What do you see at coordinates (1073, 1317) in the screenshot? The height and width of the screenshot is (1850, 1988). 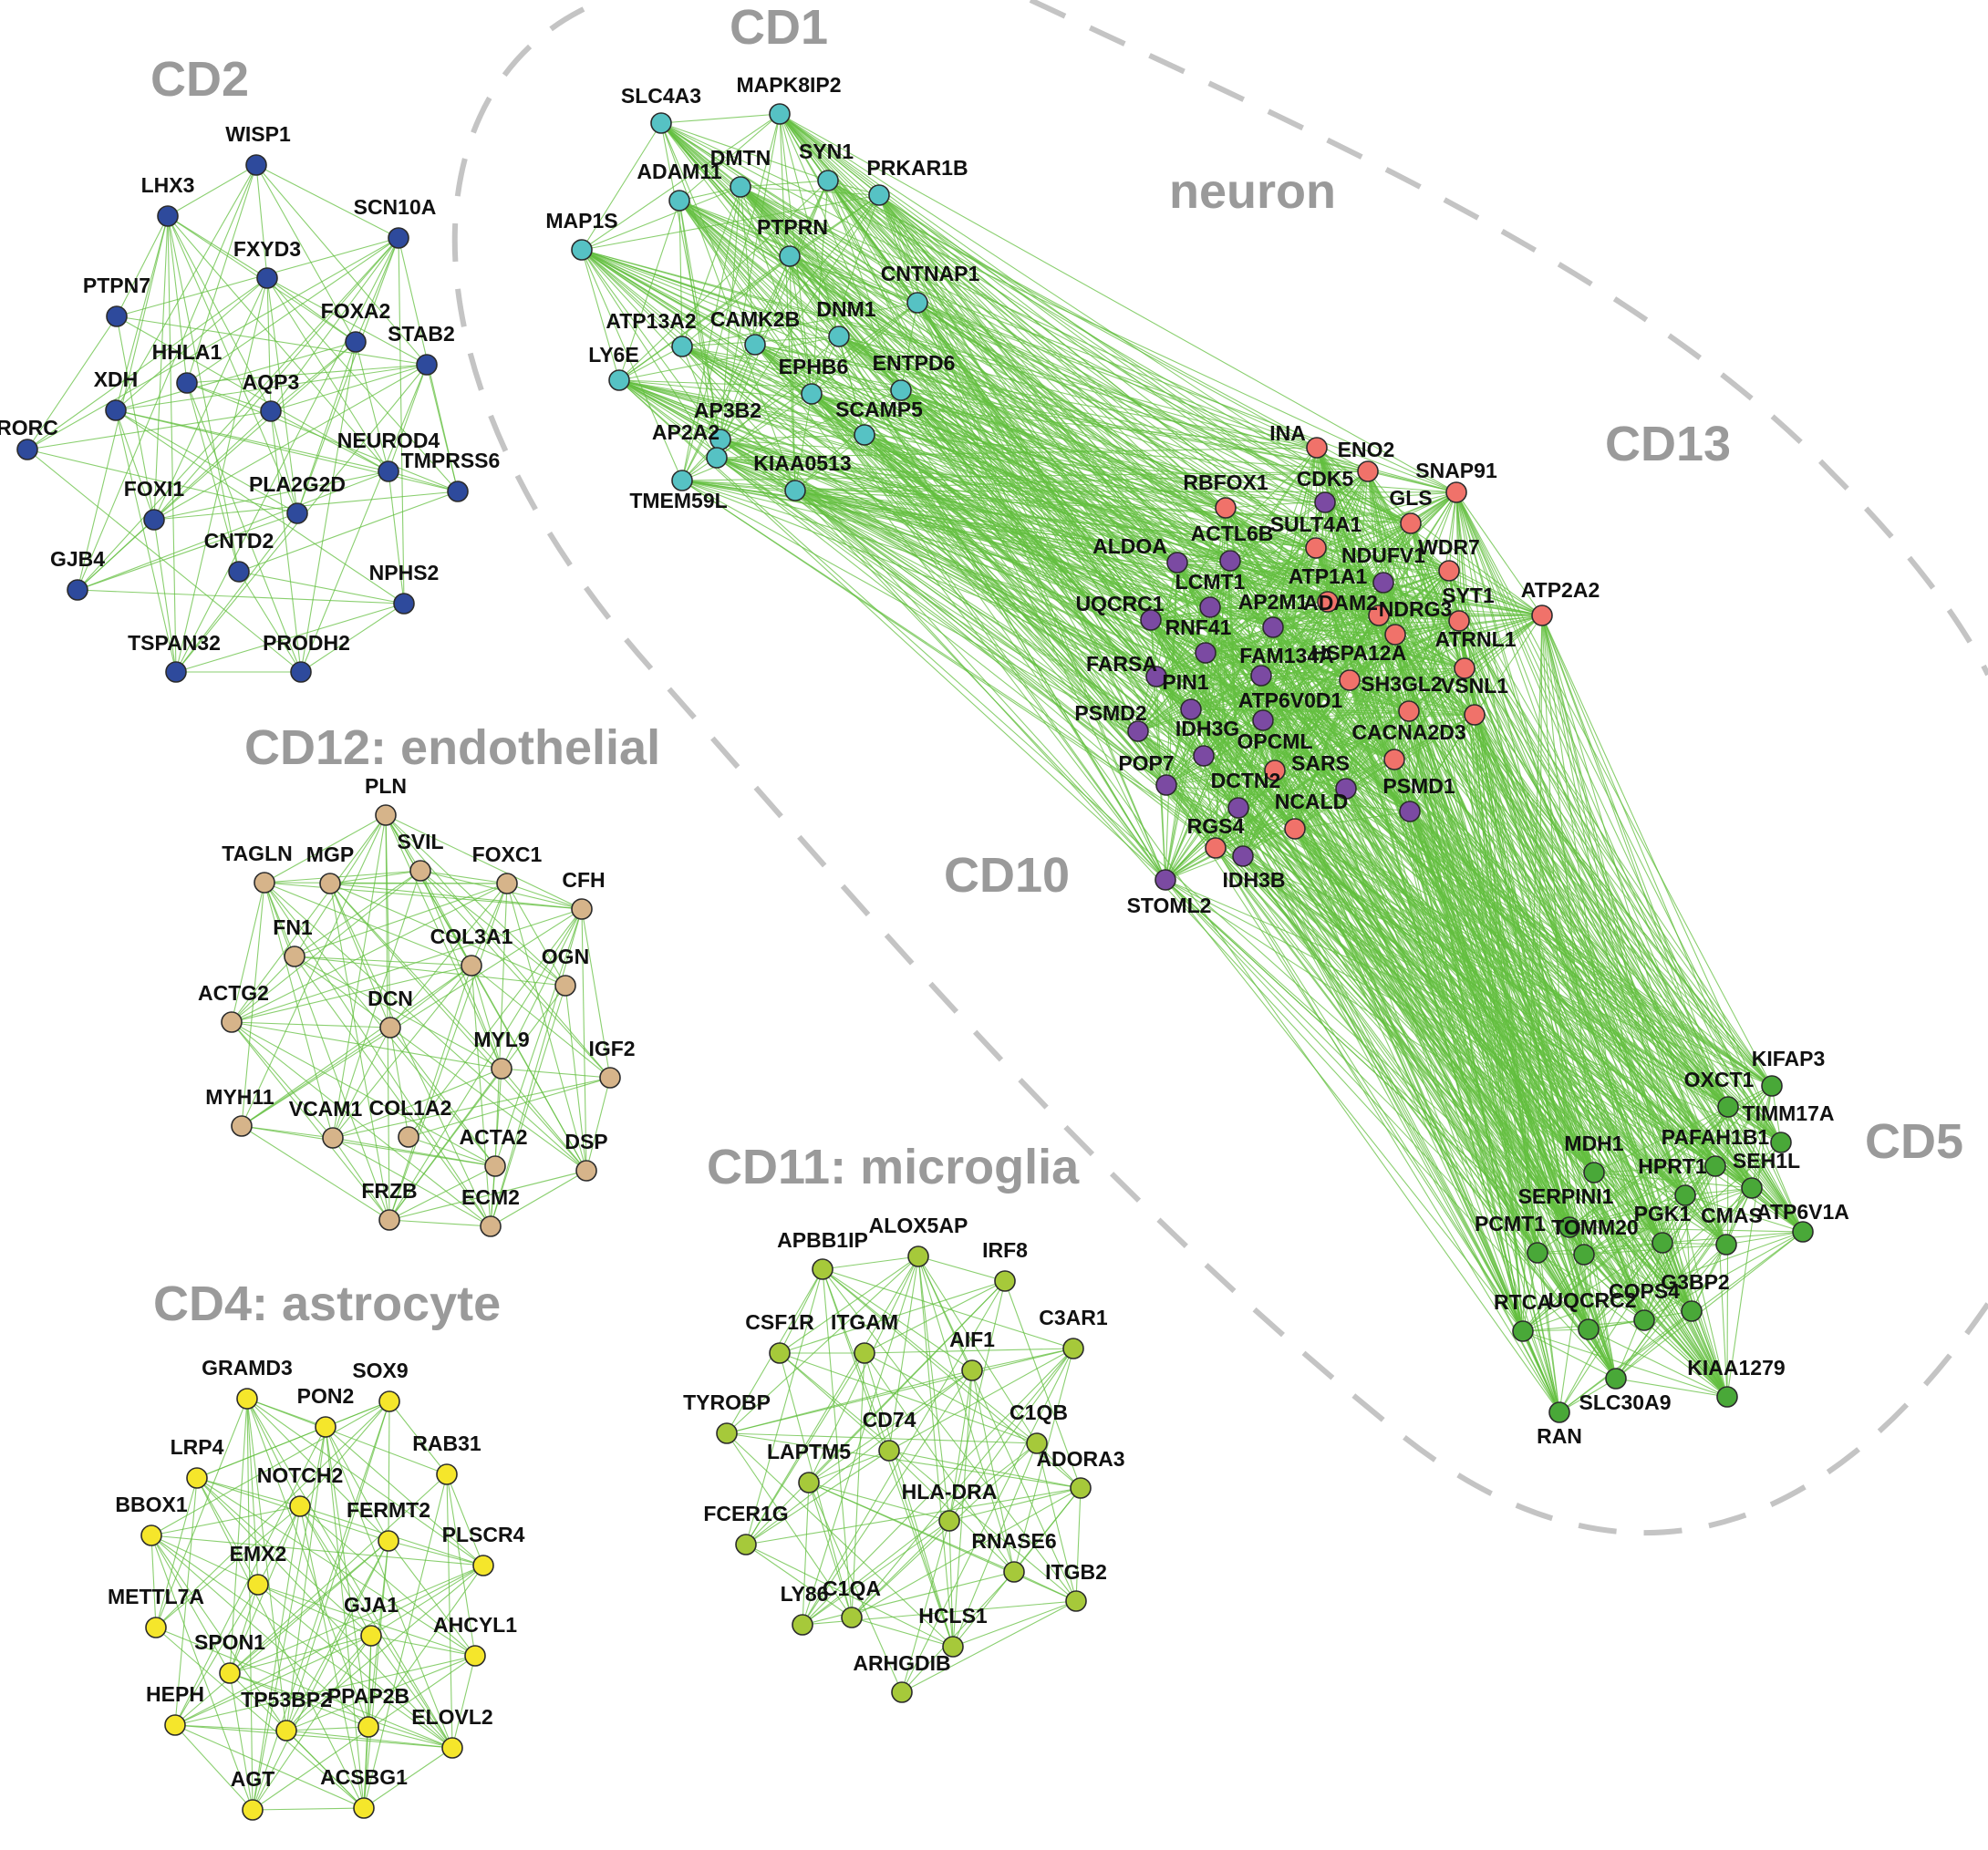 I see `node-label-c3ar1: C3AR1` at bounding box center [1073, 1317].